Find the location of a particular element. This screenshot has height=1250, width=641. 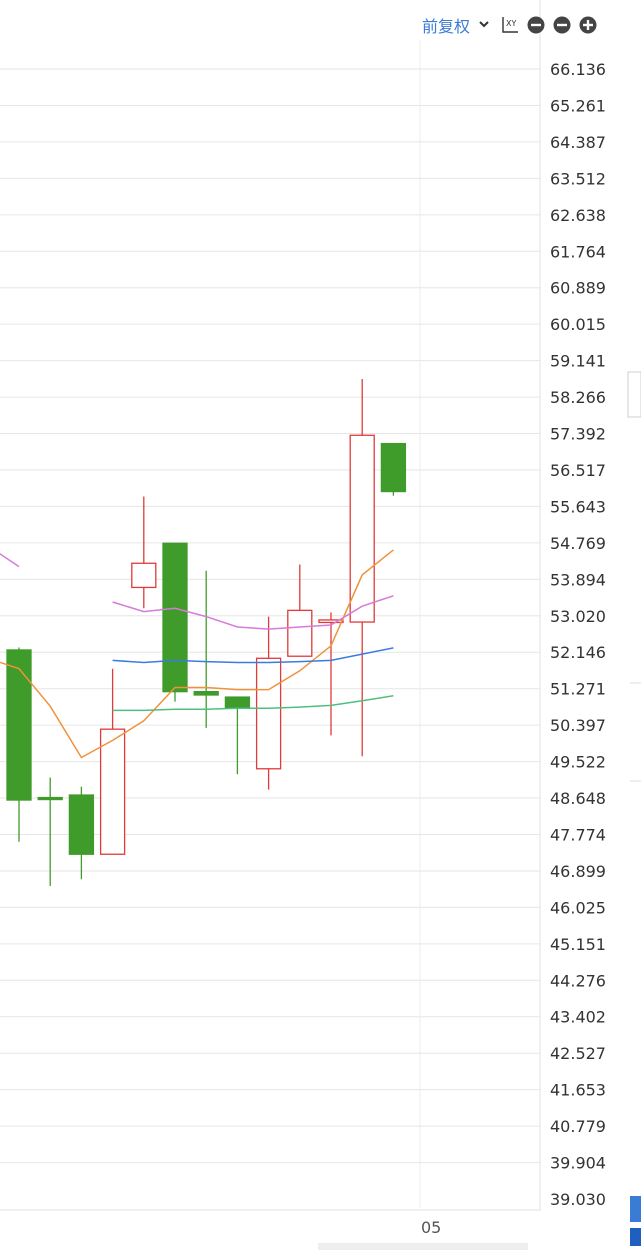

y-tick-label: 40.779 is located at coordinates (578, 1126).